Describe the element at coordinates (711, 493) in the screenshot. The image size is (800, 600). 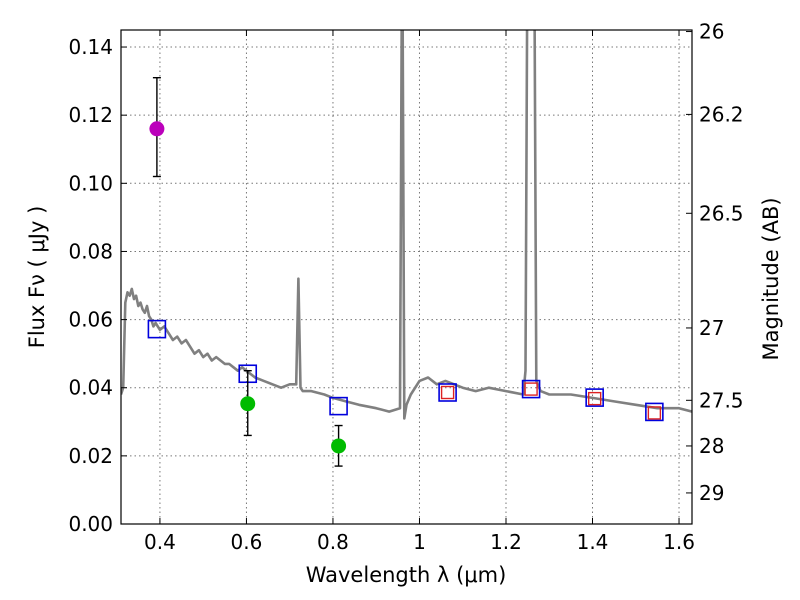
I see `magnitude-tick-label: 29` at that location.